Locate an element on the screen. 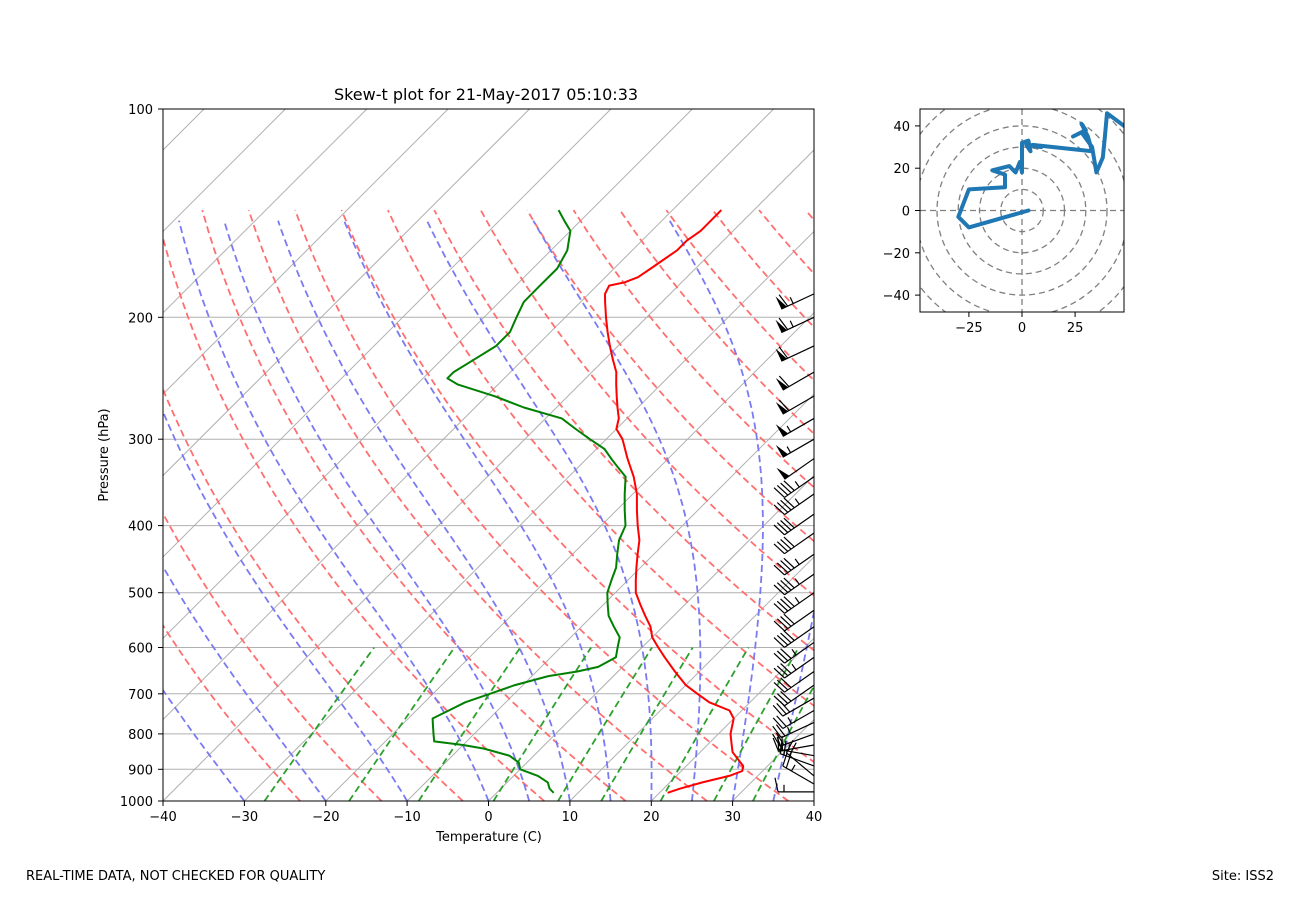  x-tick-label: 30 is located at coordinates (732, 817).